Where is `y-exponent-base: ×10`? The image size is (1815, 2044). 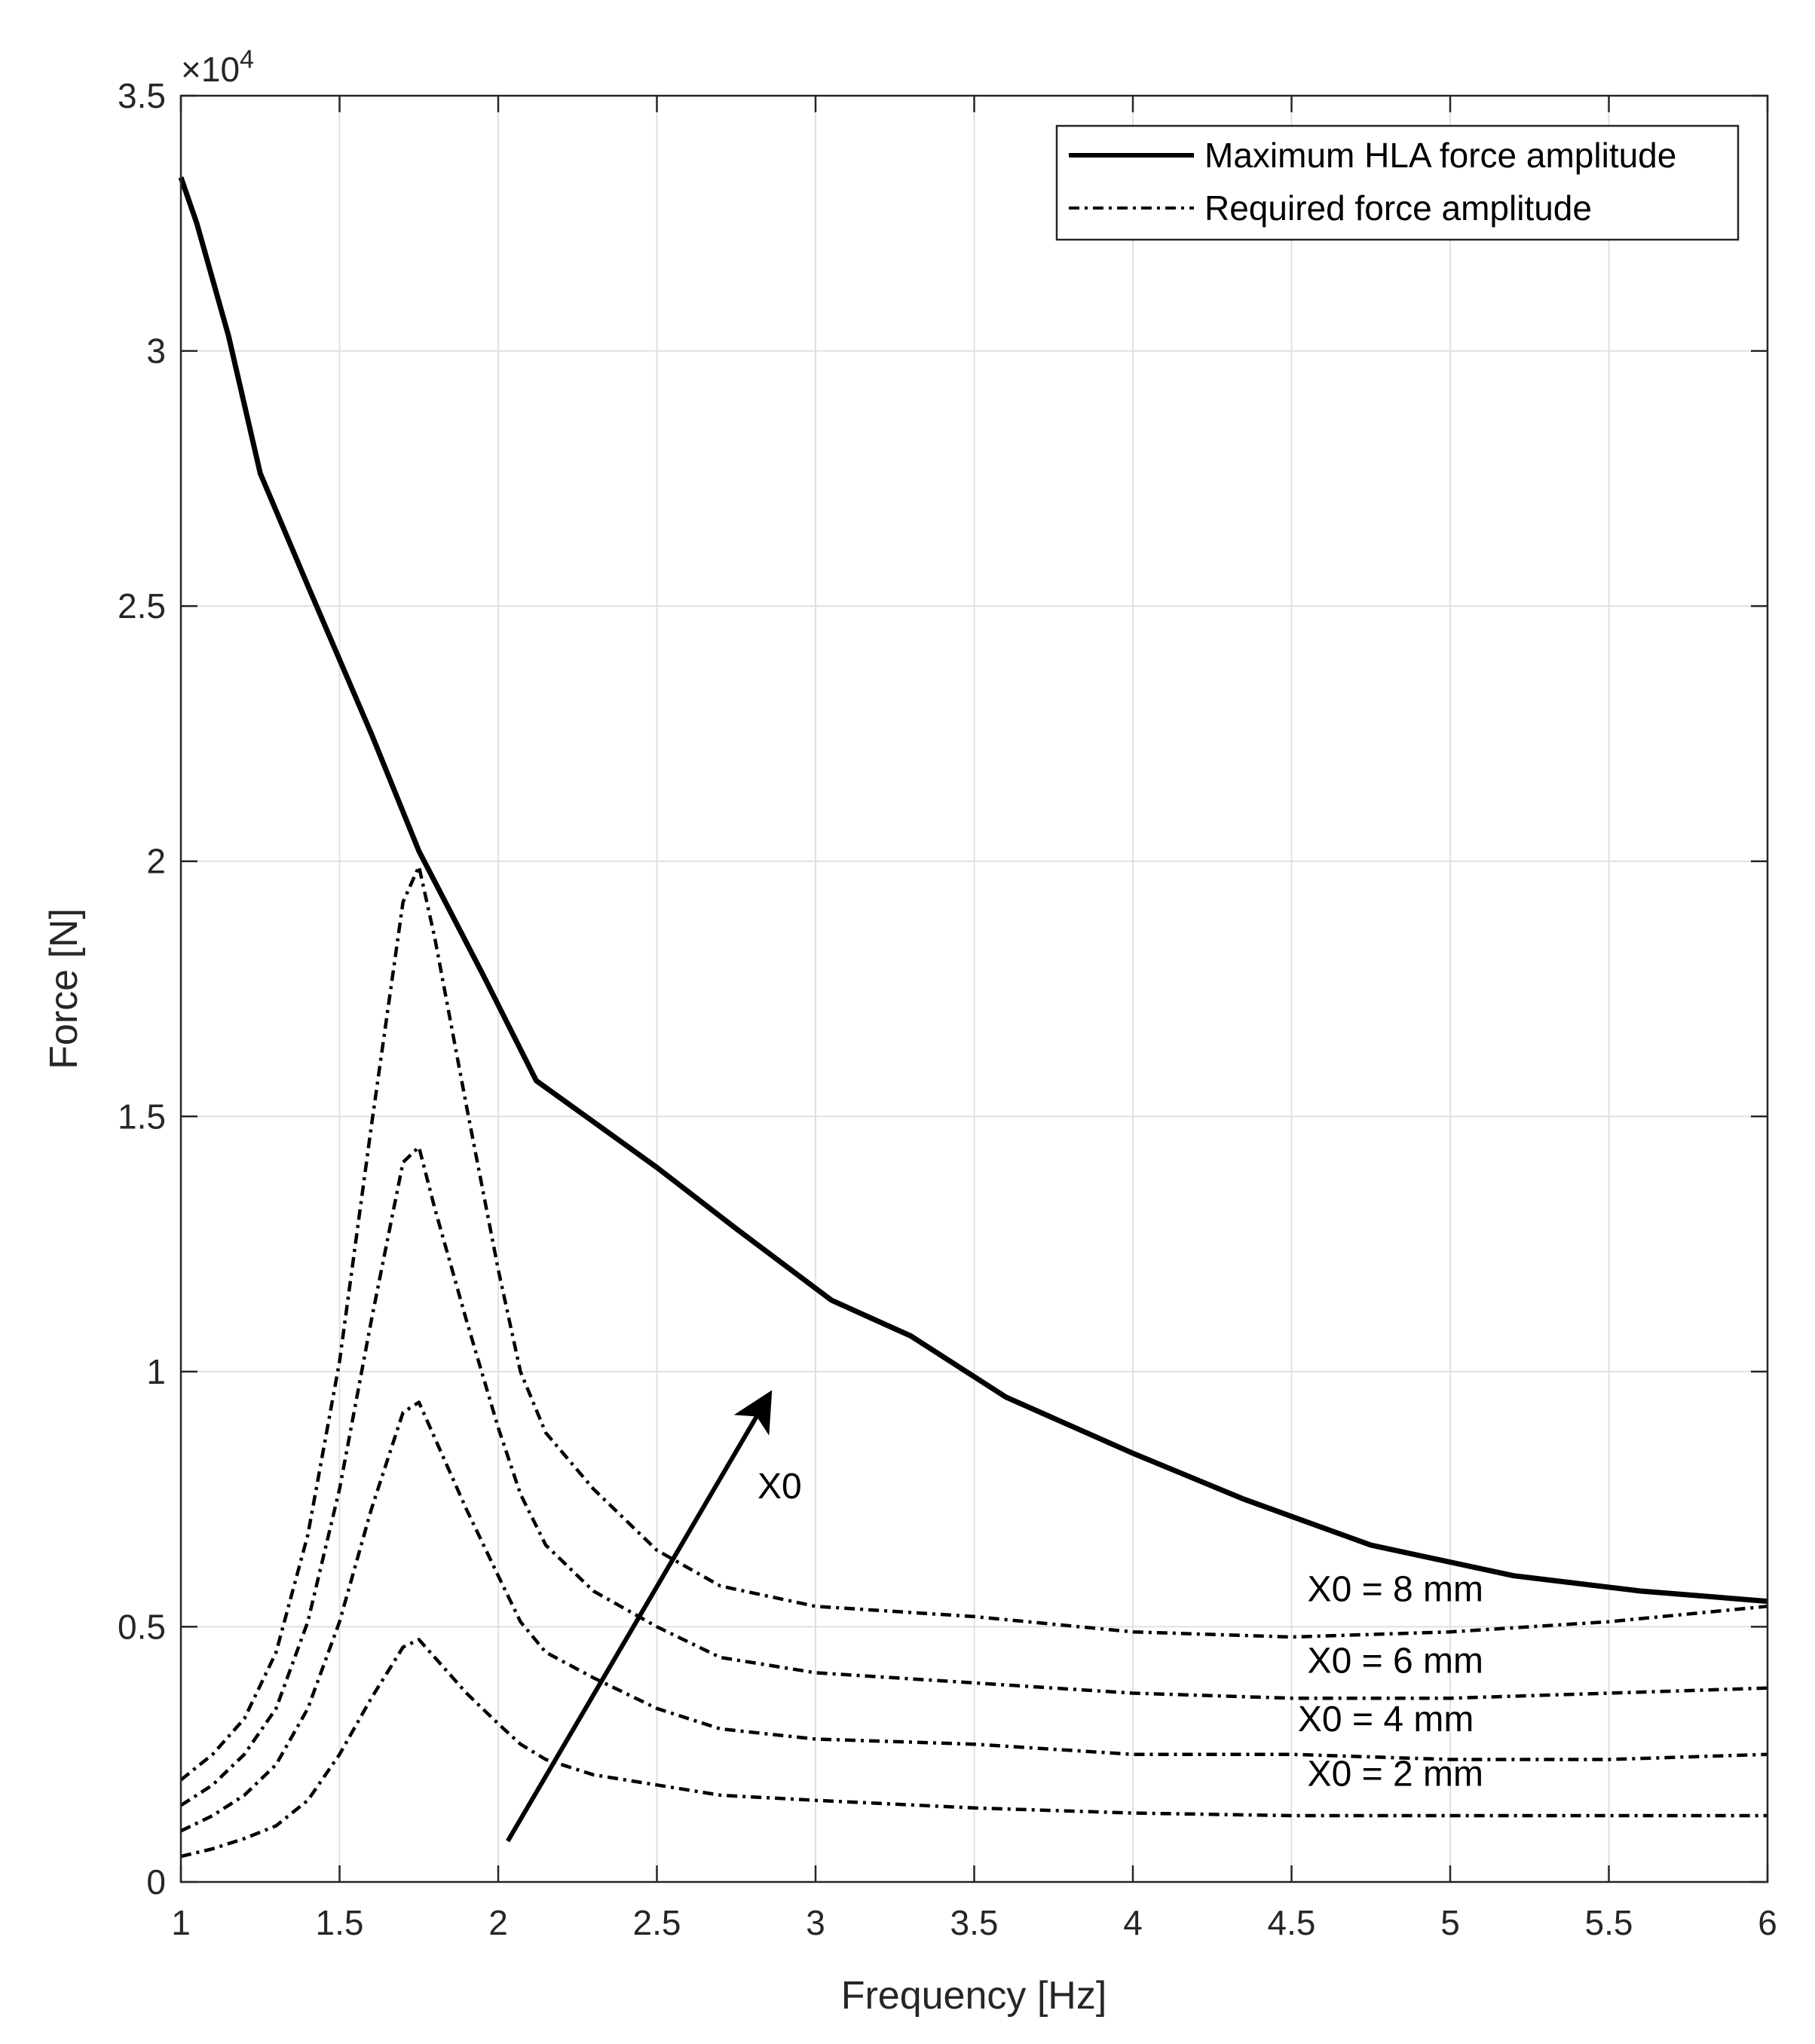 y-exponent-base: ×10 is located at coordinates (210, 70).